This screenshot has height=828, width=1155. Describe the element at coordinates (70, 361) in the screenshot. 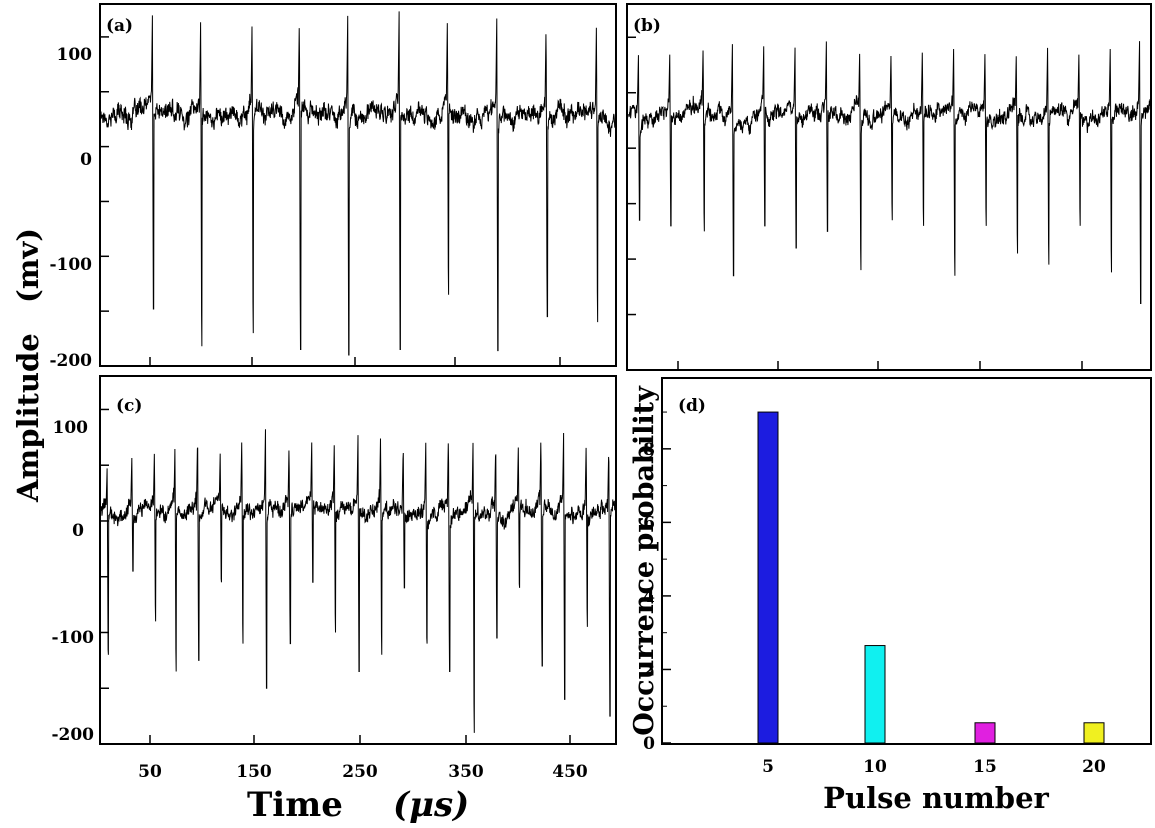

I see `panel-a-ytick-label: -200` at that location.